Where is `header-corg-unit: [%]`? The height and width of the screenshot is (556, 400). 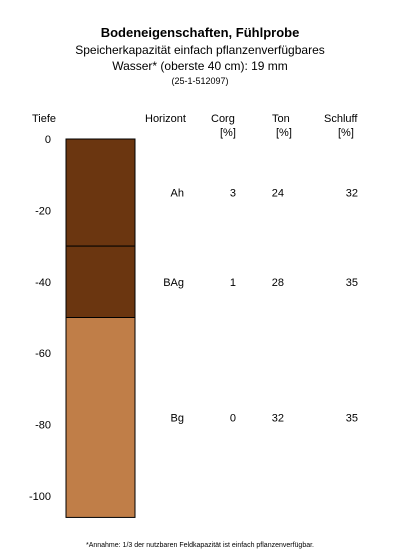
header-corg-unit: [%] is located at coordinates (228, 133).